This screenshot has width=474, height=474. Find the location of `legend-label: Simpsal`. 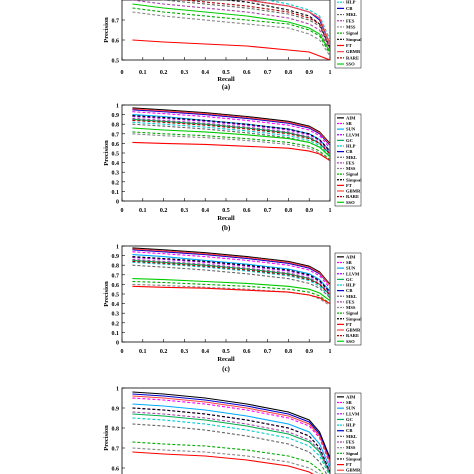

legend-label: Simpsal is located at coordinates (354, 39).